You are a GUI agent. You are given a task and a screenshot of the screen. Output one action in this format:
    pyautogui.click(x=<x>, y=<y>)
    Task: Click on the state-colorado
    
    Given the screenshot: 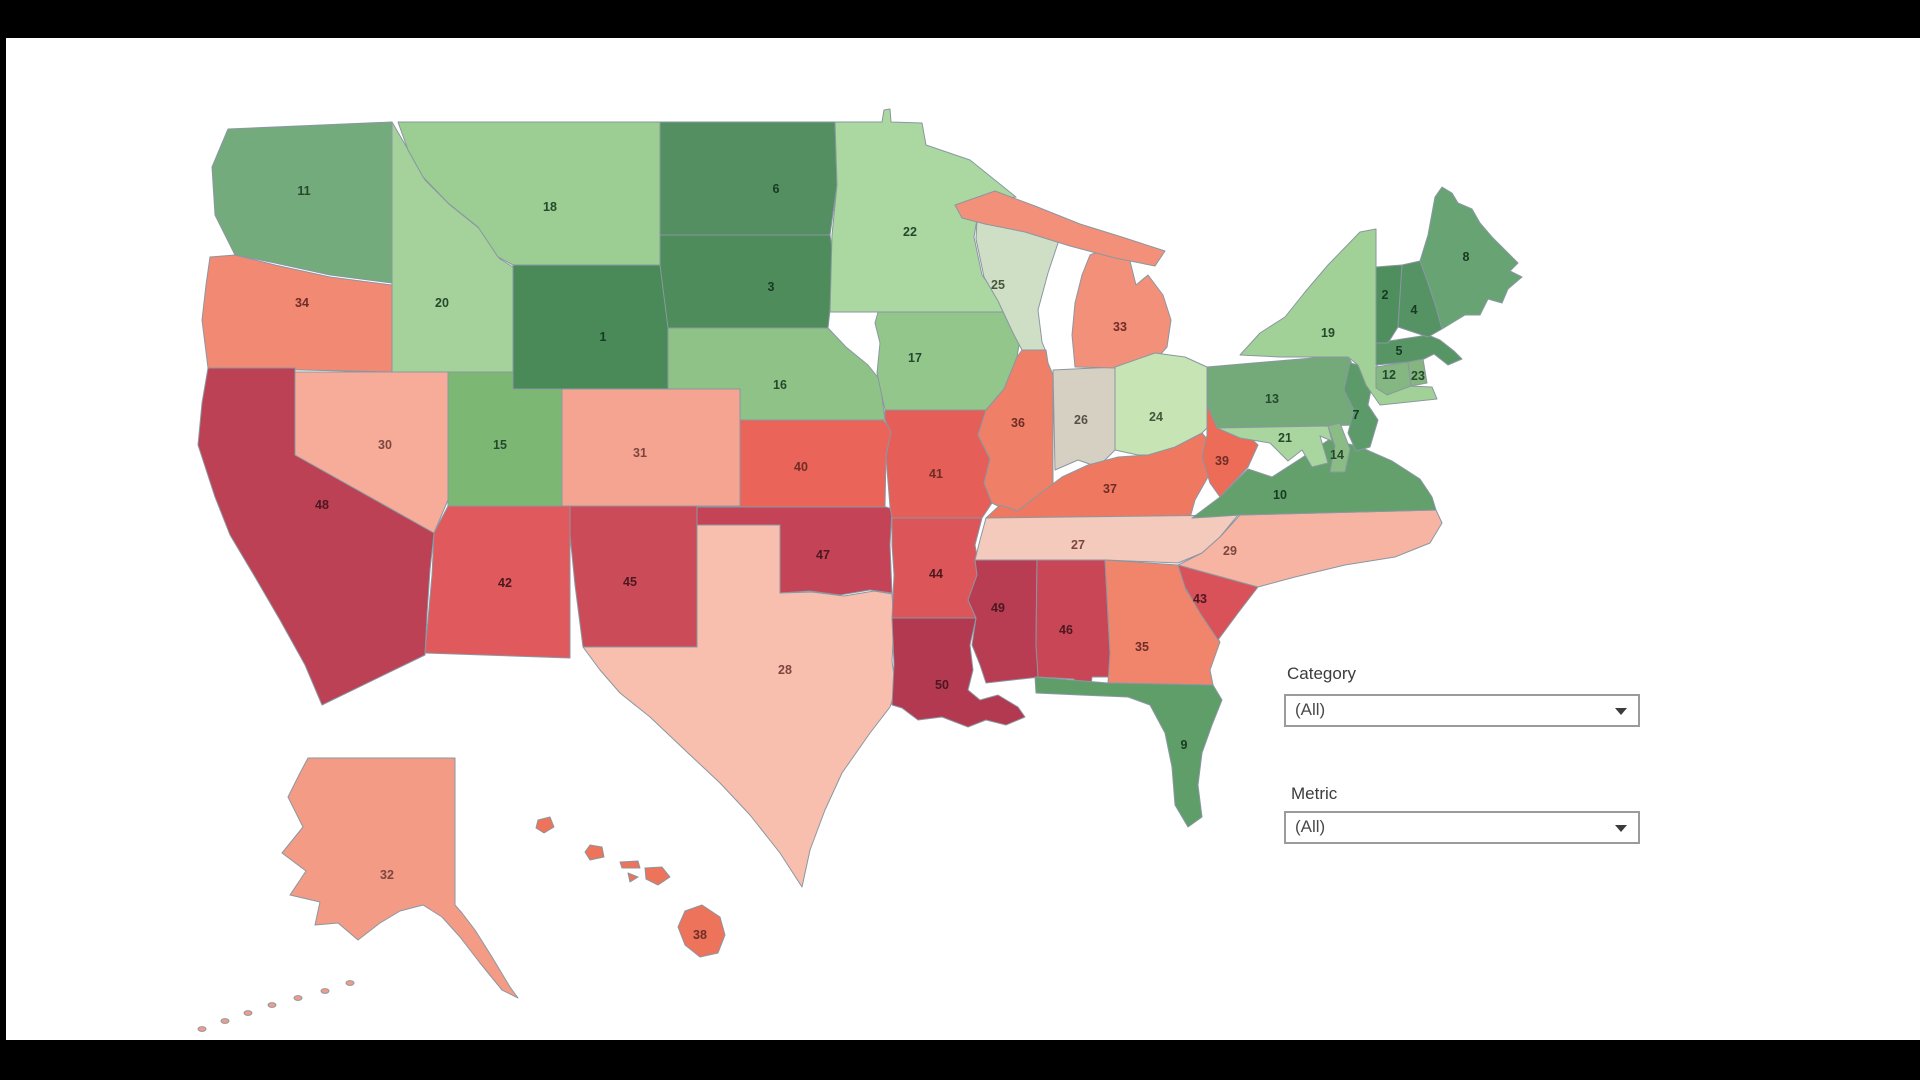 What is the action you would take?
    pyautogui.click(x=651, y=447)
    